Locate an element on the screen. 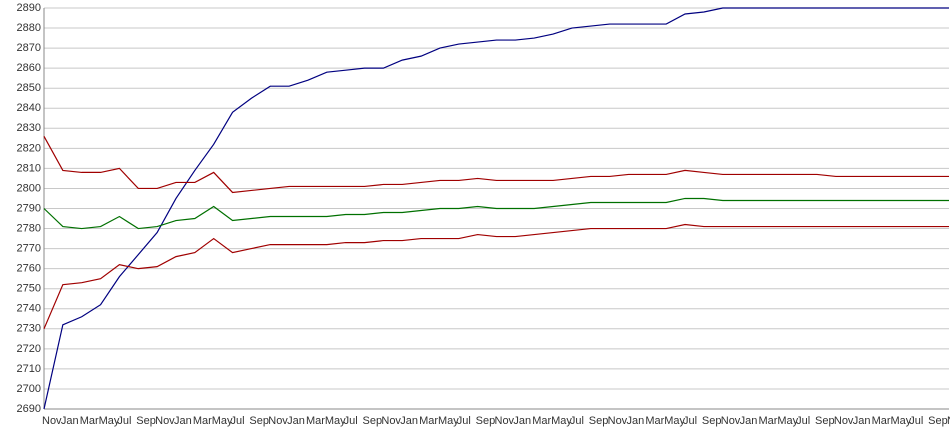  y-tick-label: 2770 is located at coordinates (29, 249).